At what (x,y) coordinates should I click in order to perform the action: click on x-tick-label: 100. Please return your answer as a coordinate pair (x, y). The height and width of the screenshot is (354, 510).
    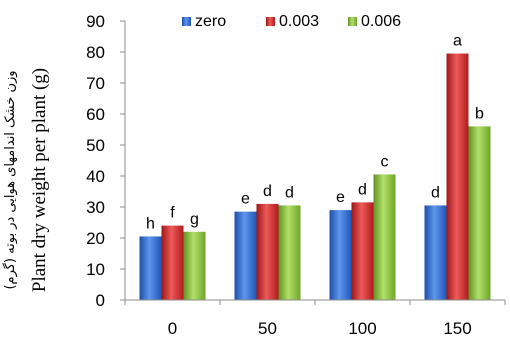
    Looking at the image, I should click on (362, 328).